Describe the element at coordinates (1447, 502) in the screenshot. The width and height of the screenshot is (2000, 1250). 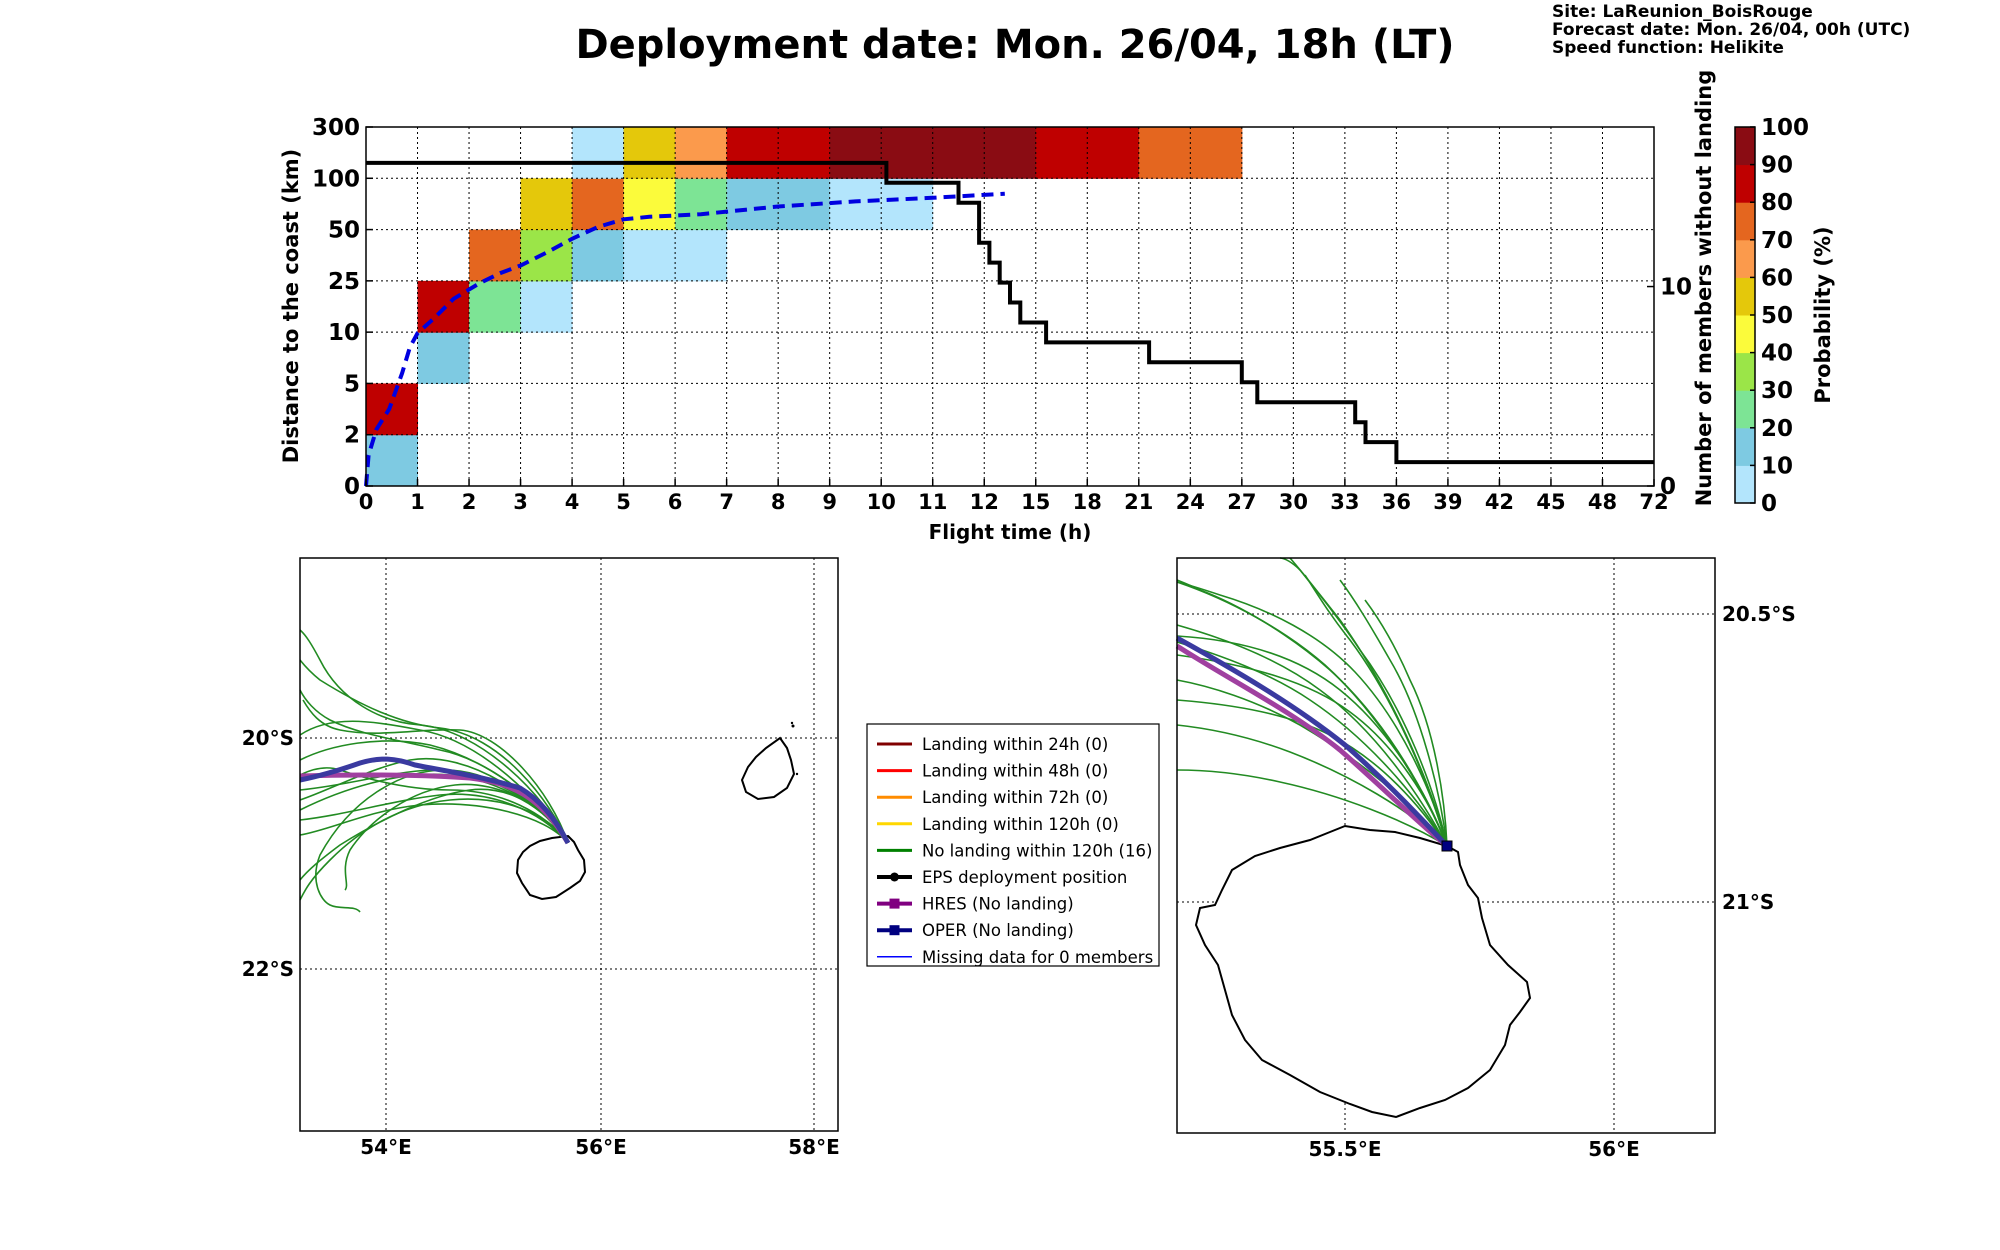
I see `x-tick-label: 39` at that location.